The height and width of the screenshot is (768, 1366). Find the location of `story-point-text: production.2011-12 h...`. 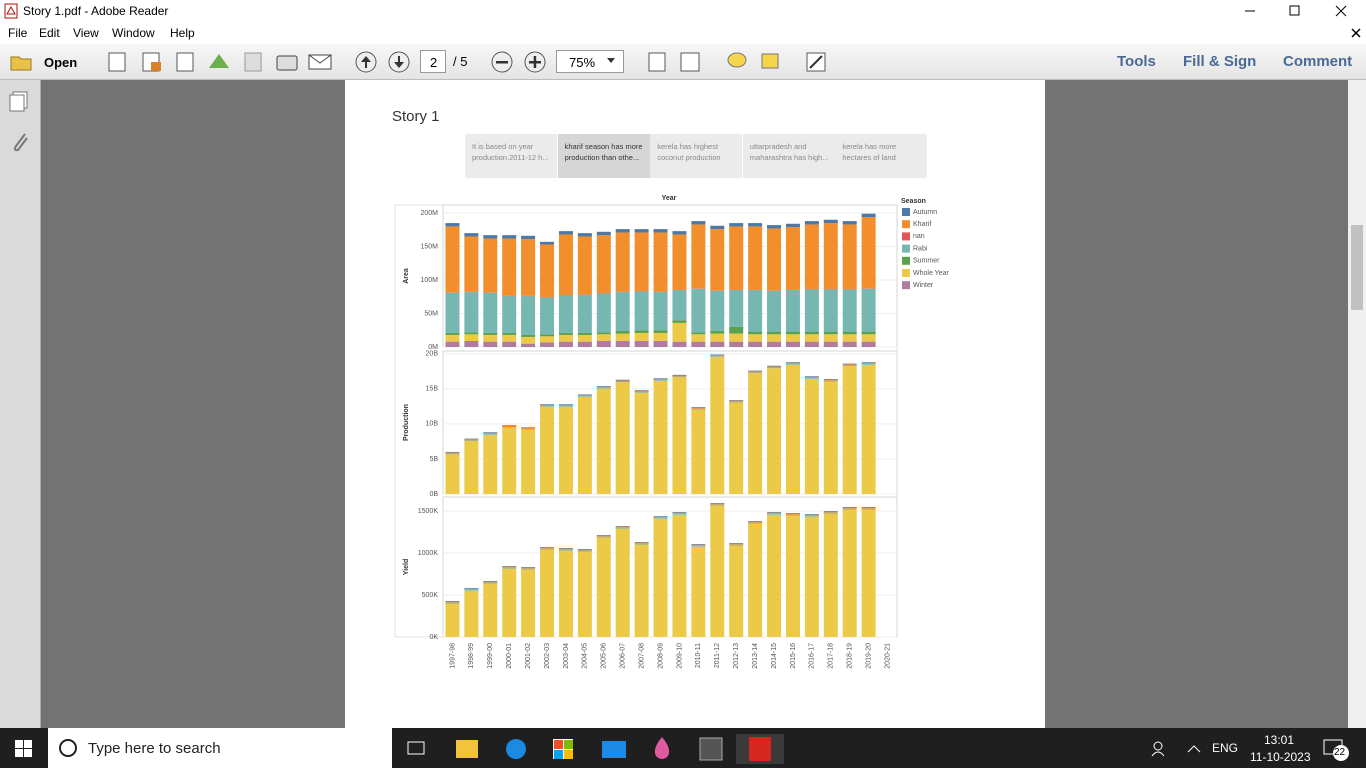

story-point-text: production.2011-12 h... is located at coordinates (510, 157).